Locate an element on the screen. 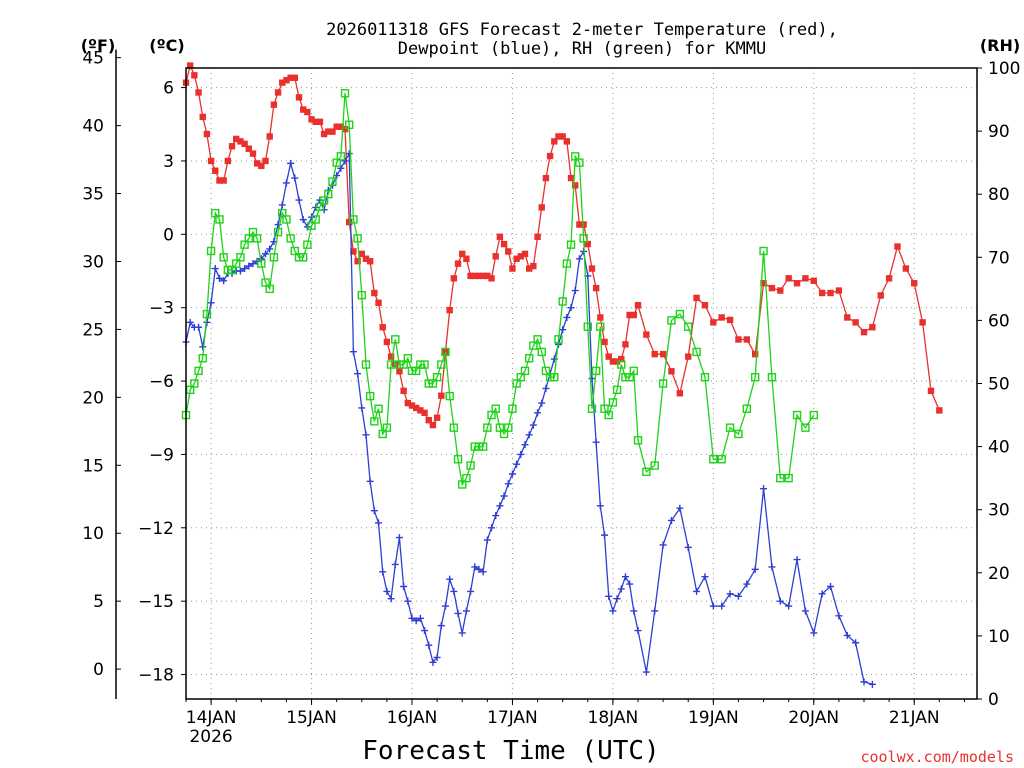  celsius-tick-label: −6 is located at coordinates (161, 382).